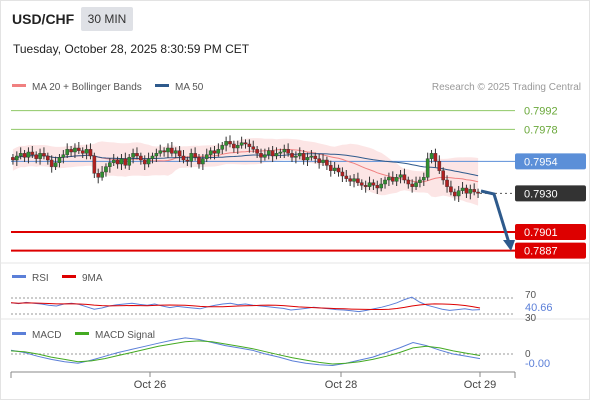 The width and height of the screenshot is (590, 405). Describe the element at coordinates (43, 19) in the screenshot. I see `symbol-label: USD/CHF` at that location.